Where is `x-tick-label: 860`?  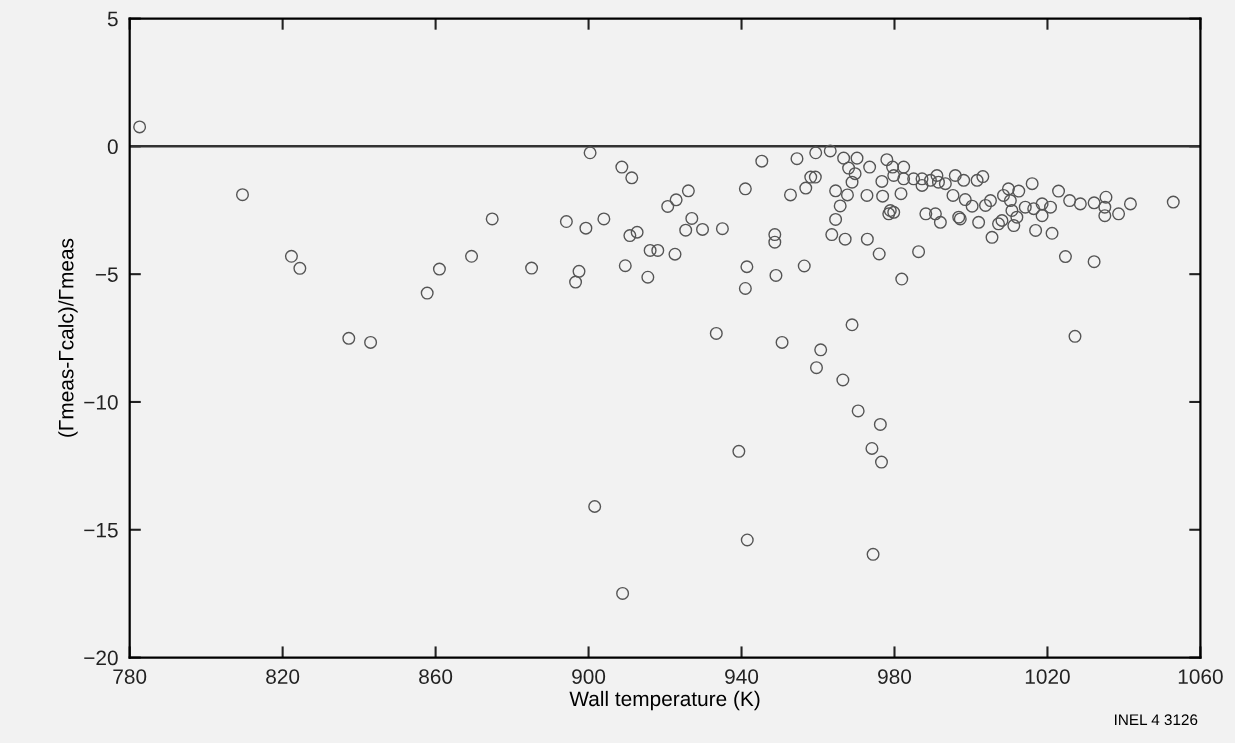
x-tick-label: 860 is located at coordinates (436, 676).